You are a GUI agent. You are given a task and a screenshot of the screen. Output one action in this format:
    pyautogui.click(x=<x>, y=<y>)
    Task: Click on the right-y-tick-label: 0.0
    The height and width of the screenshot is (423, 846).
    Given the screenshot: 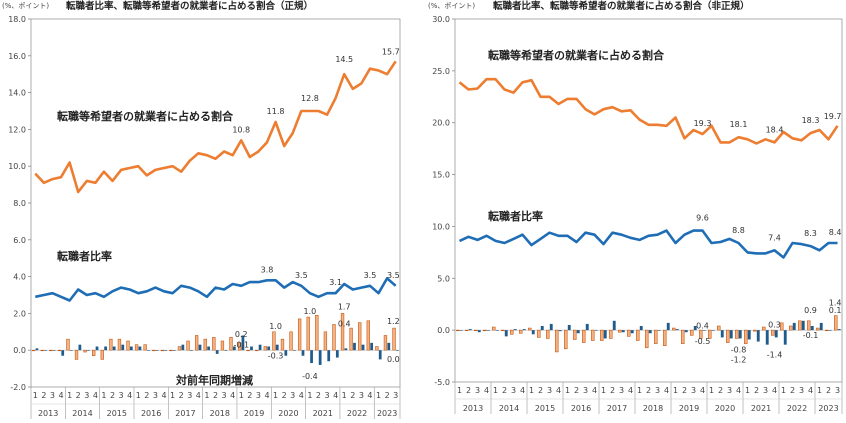 What is the action you would take?
    pyautogui.click(x=443, y=330)
    